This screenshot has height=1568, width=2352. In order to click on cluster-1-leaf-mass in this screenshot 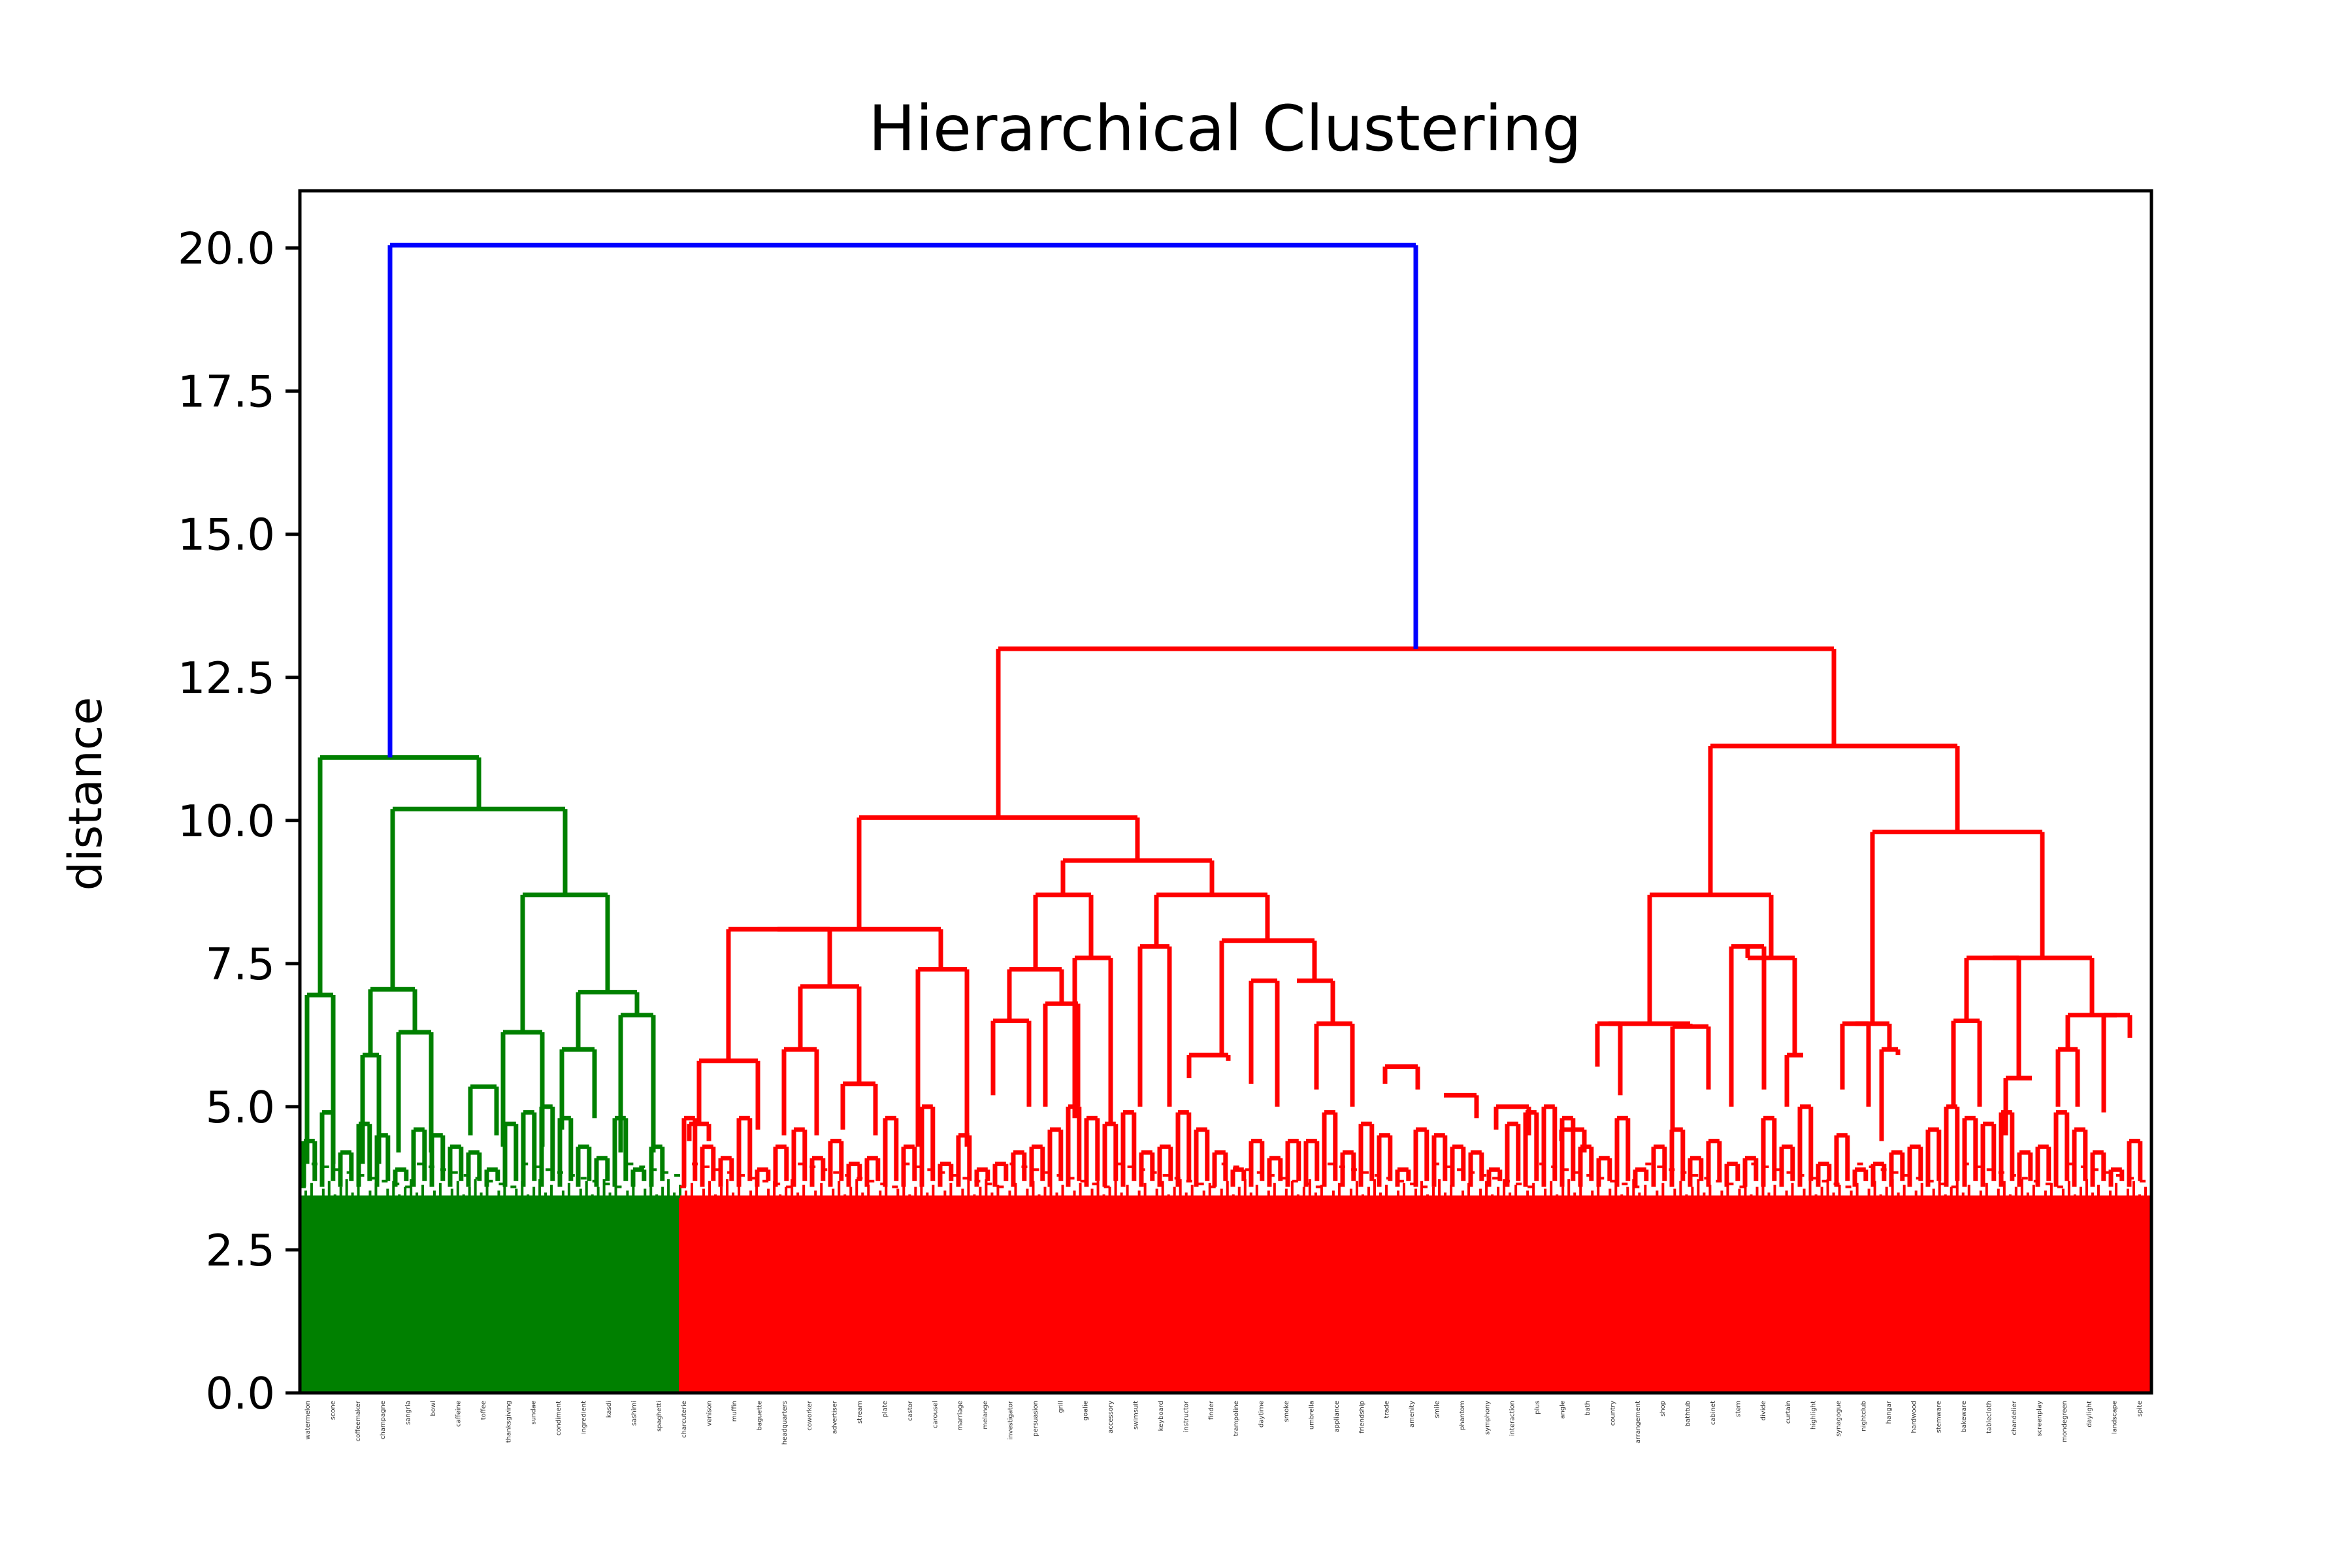, I will do `click(490, 1294)`.